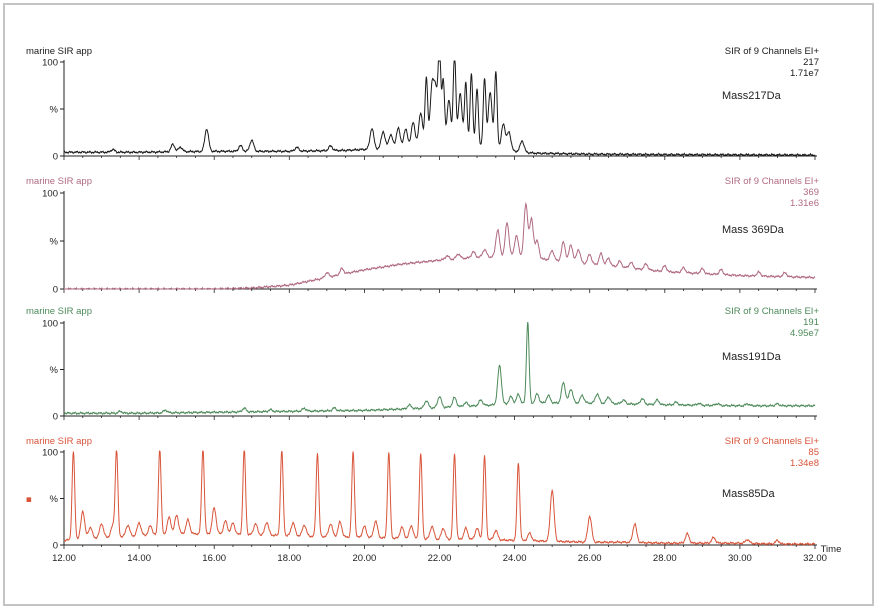 The width and height of the screenshot is (877, 609). I want to click on x-axis-label: Time, so click(831, 549).